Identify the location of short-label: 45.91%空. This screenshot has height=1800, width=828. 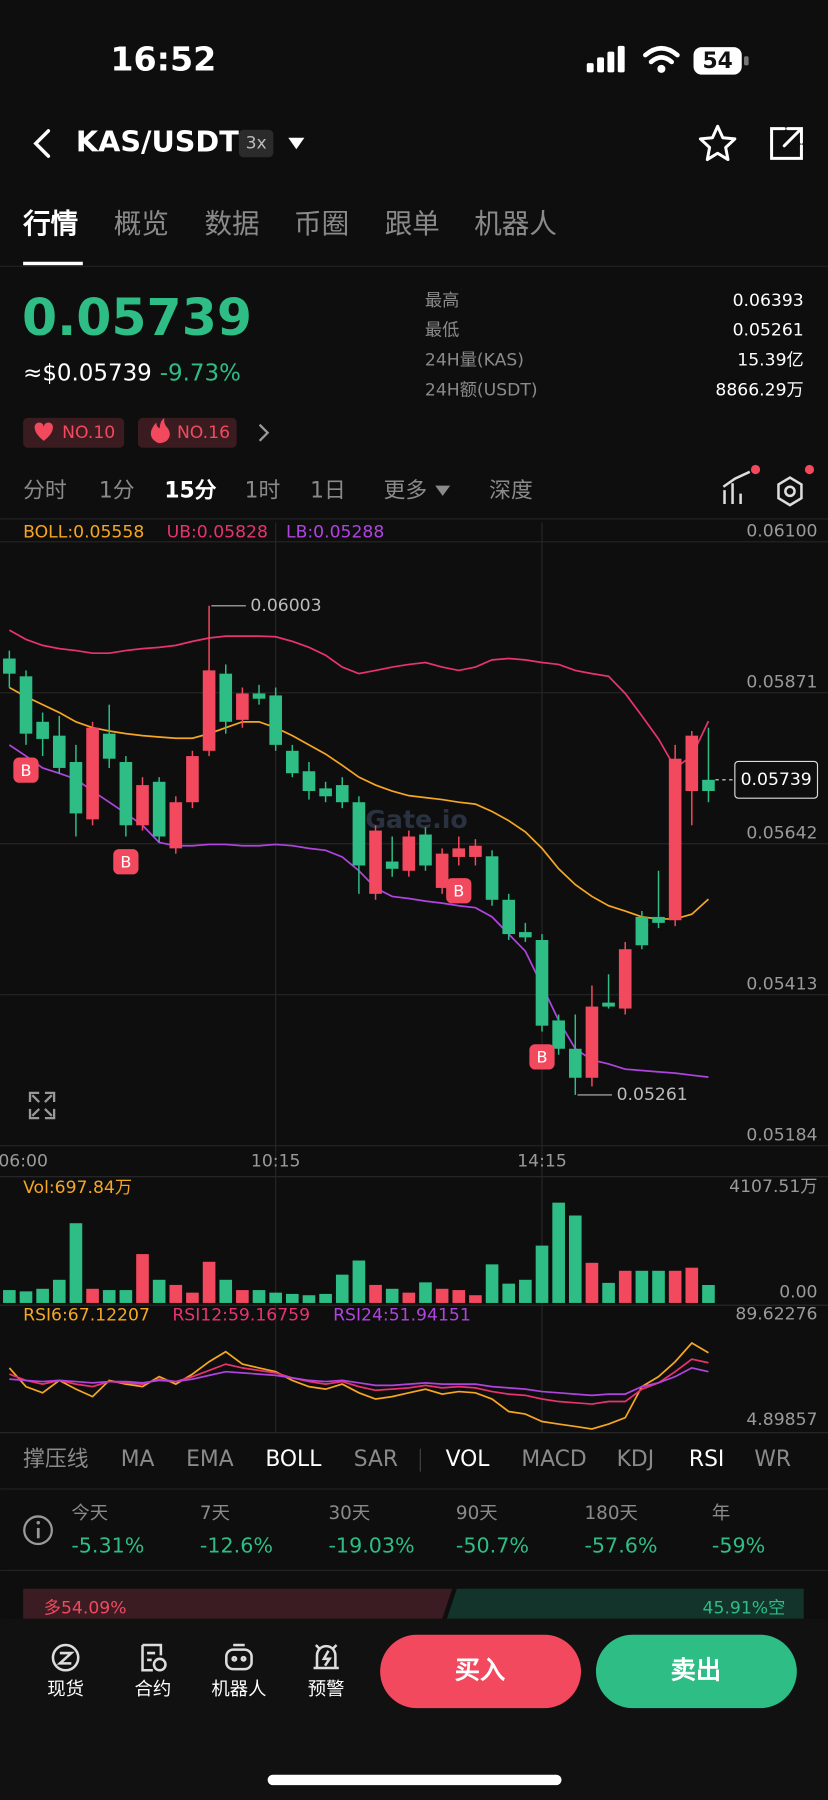
(744, 1608).